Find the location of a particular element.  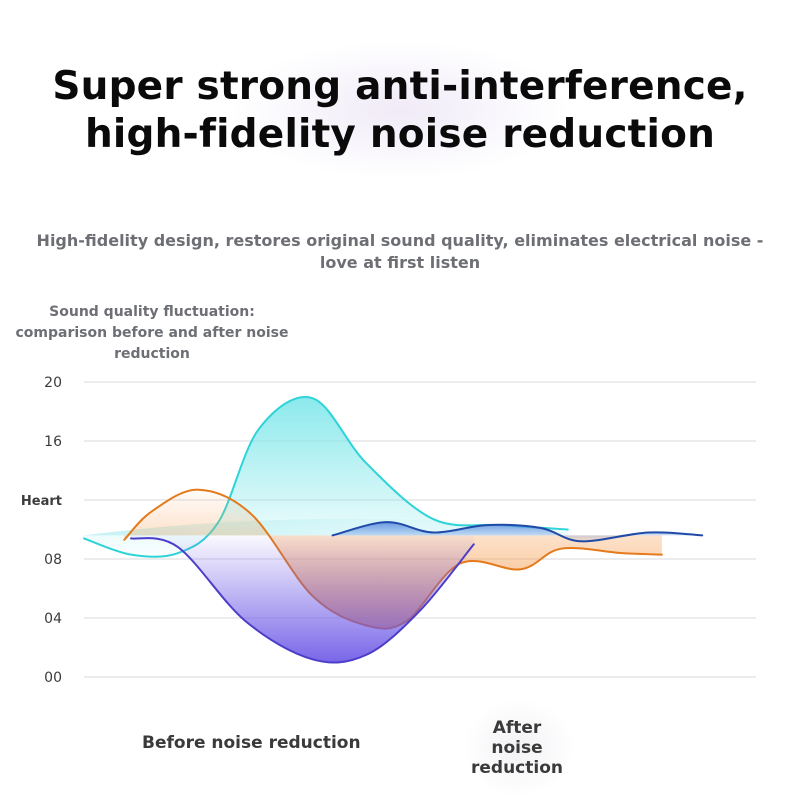

legend-after-noise-reduction: After noise reduction is located at coordinates (517, 748).